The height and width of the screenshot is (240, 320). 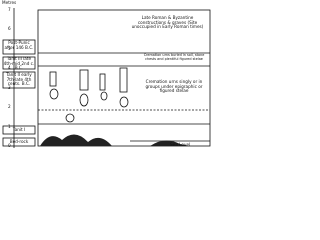 I want to click on scale-label: 1, so click(x=9, y=126).